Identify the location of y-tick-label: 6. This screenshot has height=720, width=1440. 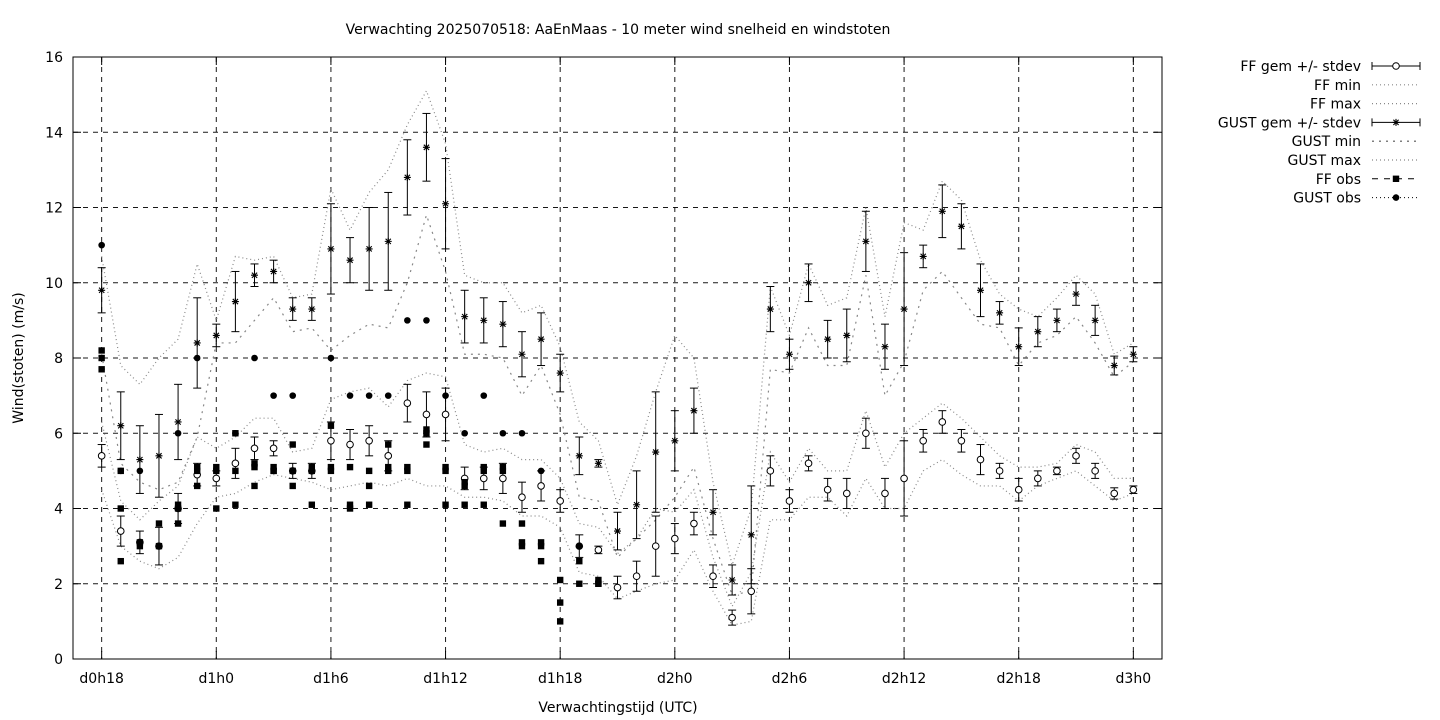
(58, 434).